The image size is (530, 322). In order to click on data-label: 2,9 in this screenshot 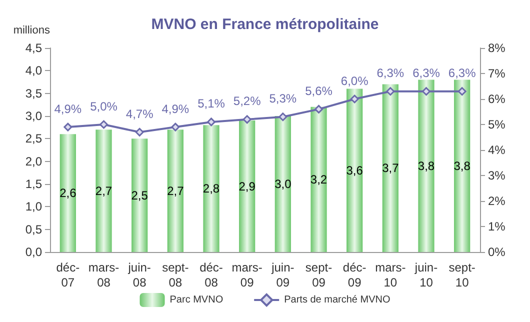, I will do `click(247, 186)`.